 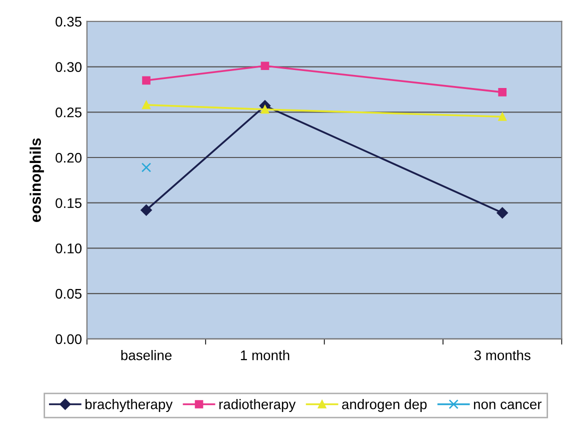 I want to click on legend-label: brachytherapy, so click(x=129, y=405).